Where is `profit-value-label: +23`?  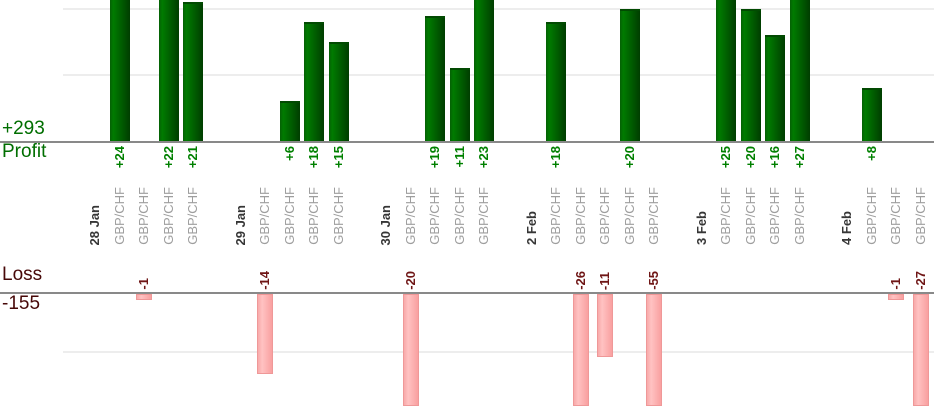 profit-value-label: +23 is located at coordinates (484, 157).